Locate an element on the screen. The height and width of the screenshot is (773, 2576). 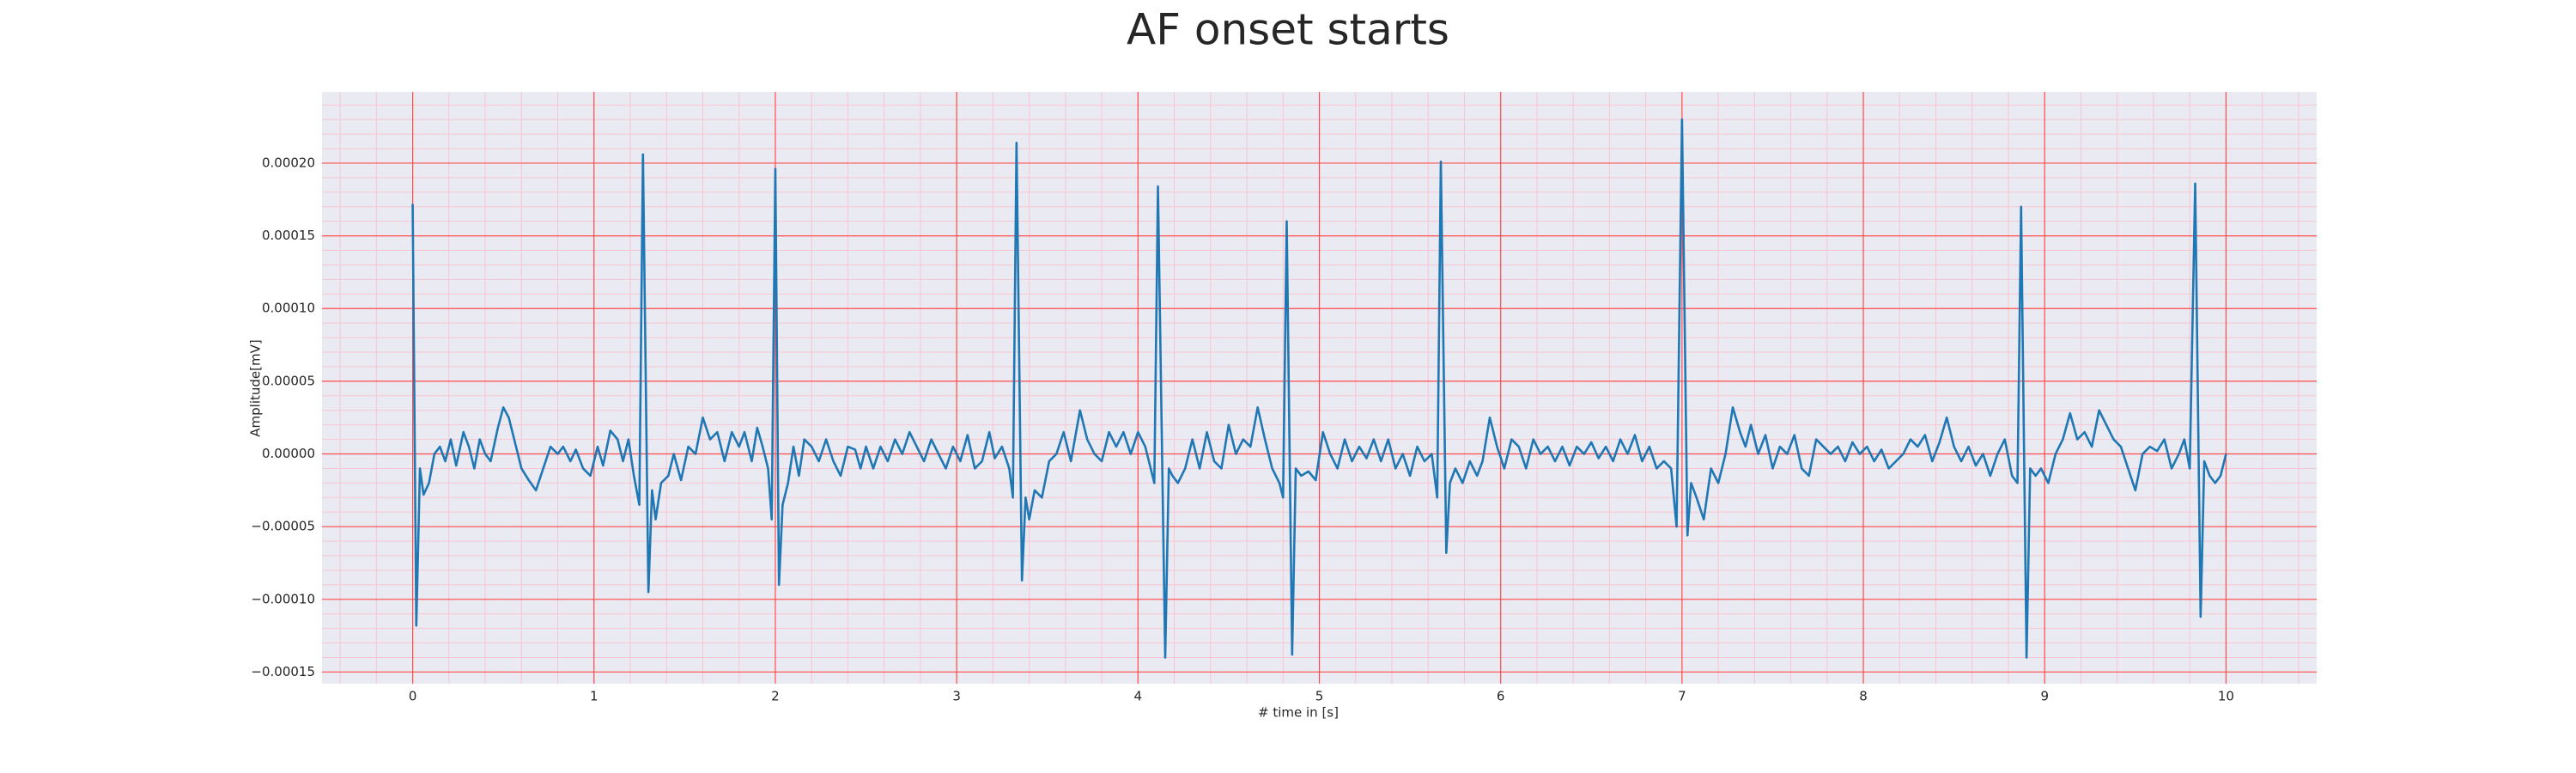
x-tick-label: 1 is located at coordinates (594, 696).